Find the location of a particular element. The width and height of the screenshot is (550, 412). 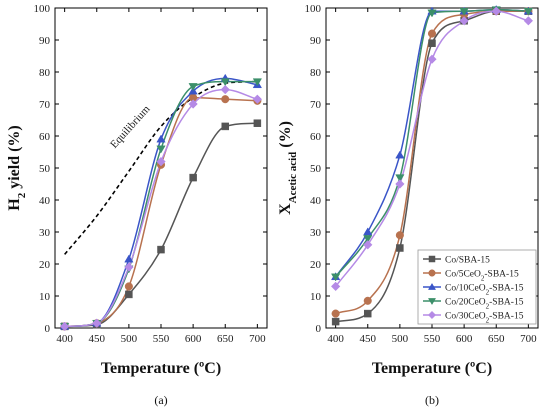

legend-entry: Co/30CeO2-SBA-15 is located at coordinates (484, 318).